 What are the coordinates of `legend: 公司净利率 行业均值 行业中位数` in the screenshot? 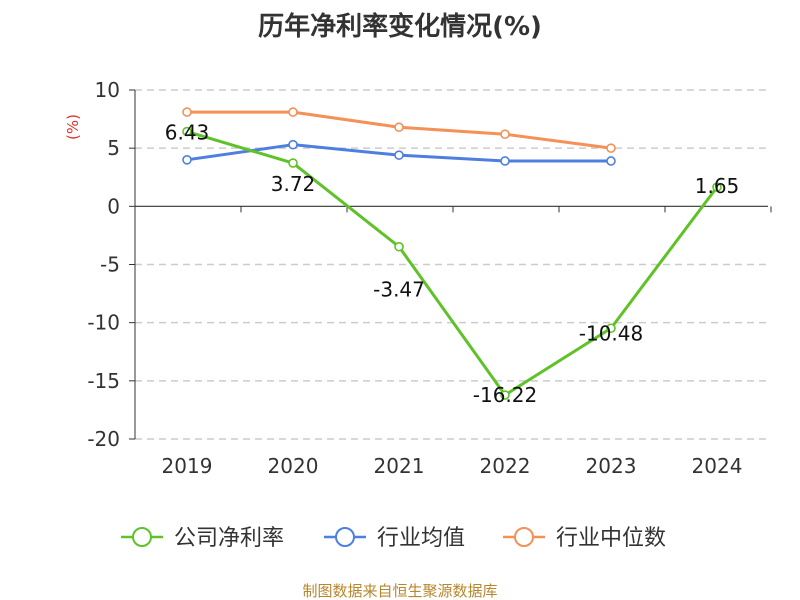 It's located at (393, 538).